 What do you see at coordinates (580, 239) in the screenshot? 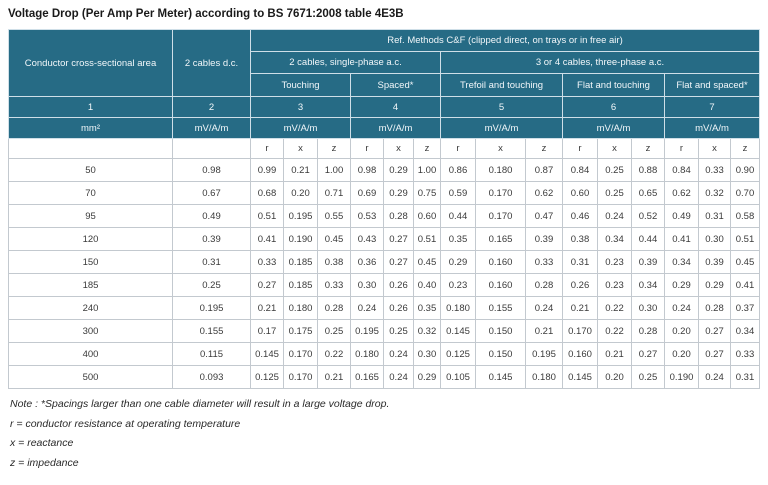
I see `cell-value: 0.38` at bounding box center [580, 239].